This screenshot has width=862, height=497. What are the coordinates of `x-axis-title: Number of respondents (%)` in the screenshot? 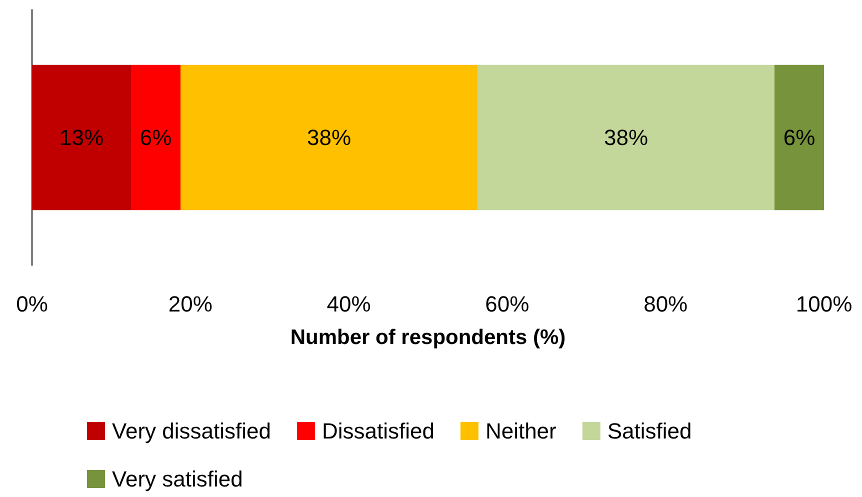 It's located at (428, 337).